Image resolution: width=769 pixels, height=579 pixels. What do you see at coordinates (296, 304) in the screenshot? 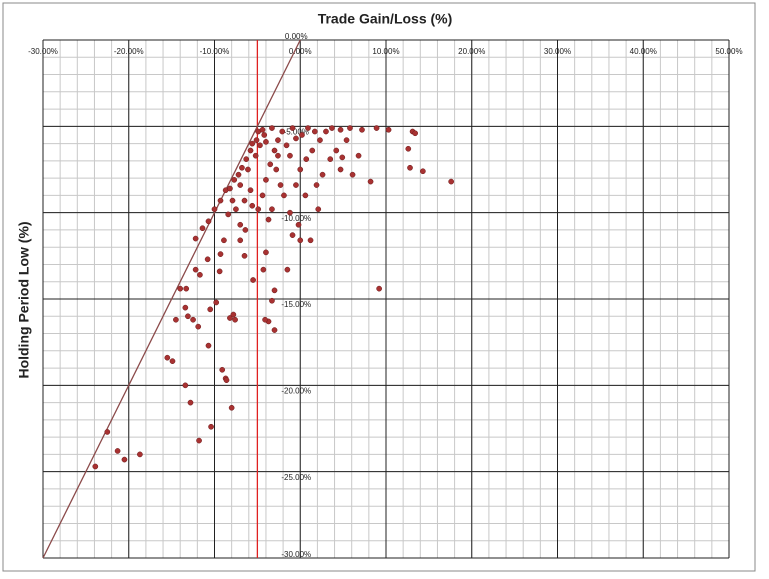
I see `y-tick-label: -15.00%` at bounding box center [296, 304].